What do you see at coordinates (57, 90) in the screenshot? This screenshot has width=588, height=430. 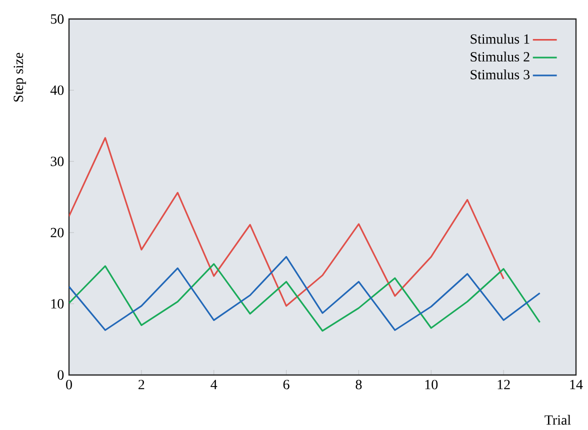 I see `y-tick-label: 40` at bounding box center [57, 90].